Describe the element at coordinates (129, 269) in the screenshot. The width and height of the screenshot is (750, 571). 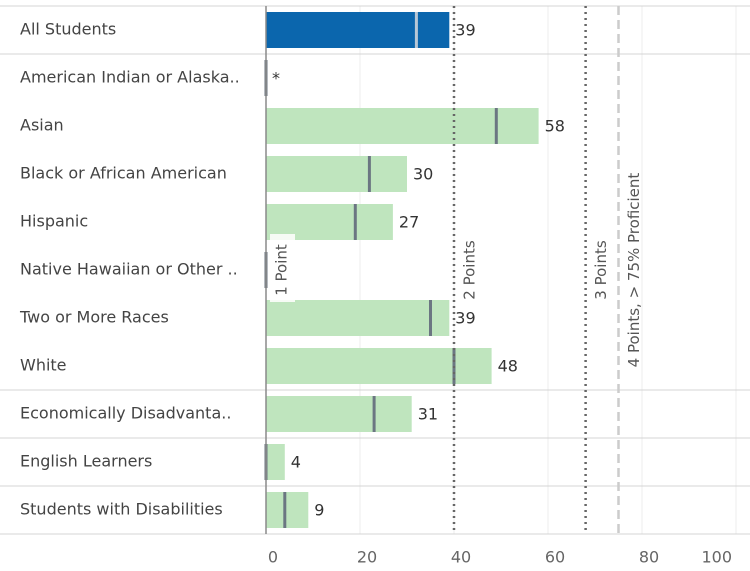
I see `category-label: Native Hawaiian or Other ..` at that location.